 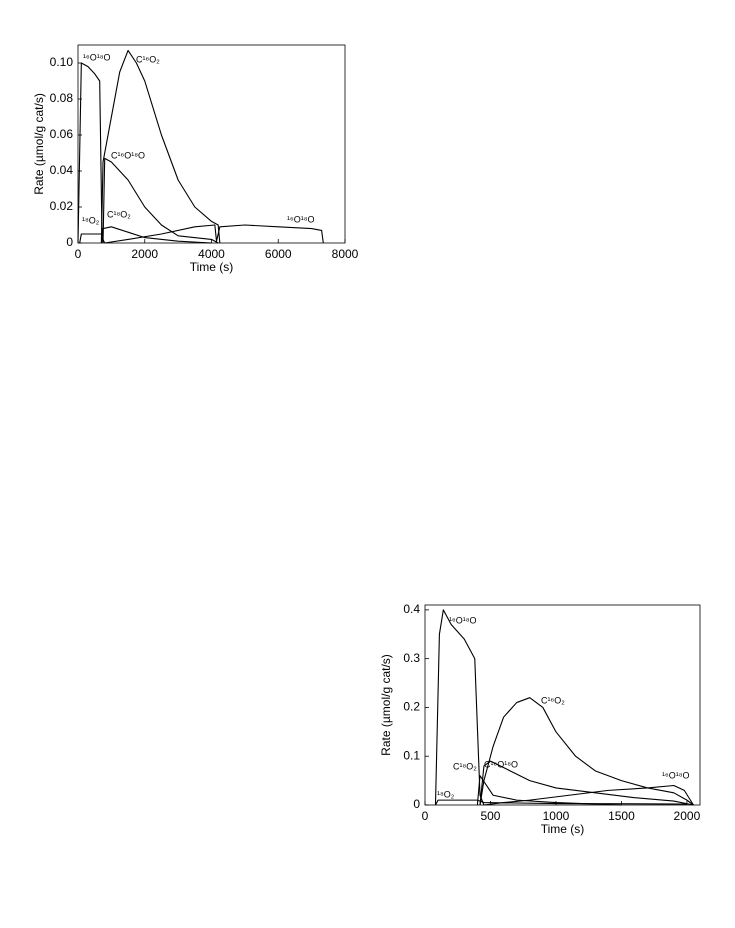 What do you see at coordinates (556, 816) in the screenshot?
I see `x-tick-label: 1000` at bounding box center [556, 816].